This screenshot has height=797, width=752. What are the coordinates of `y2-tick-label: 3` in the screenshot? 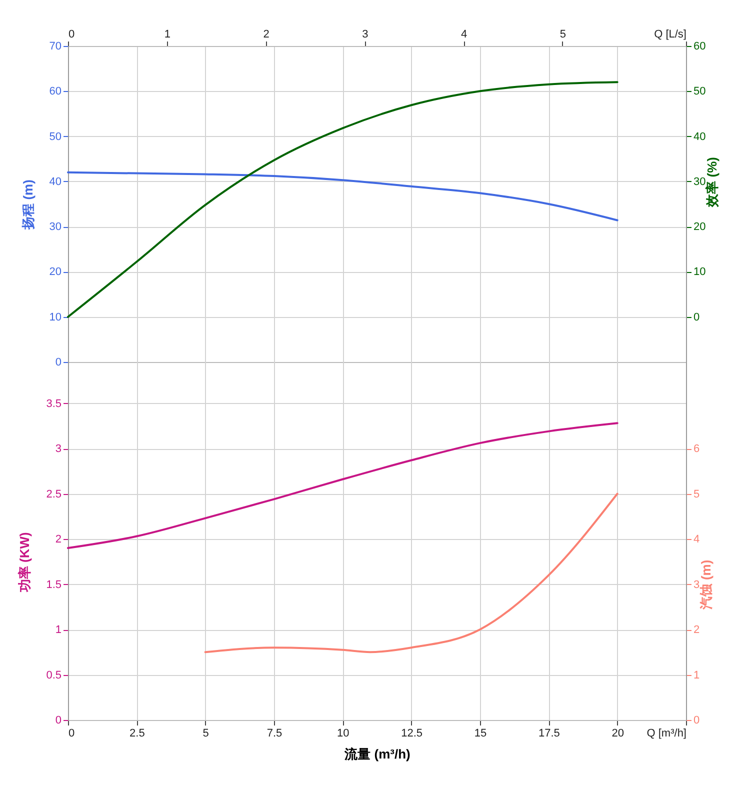 It's located at (697, 584).